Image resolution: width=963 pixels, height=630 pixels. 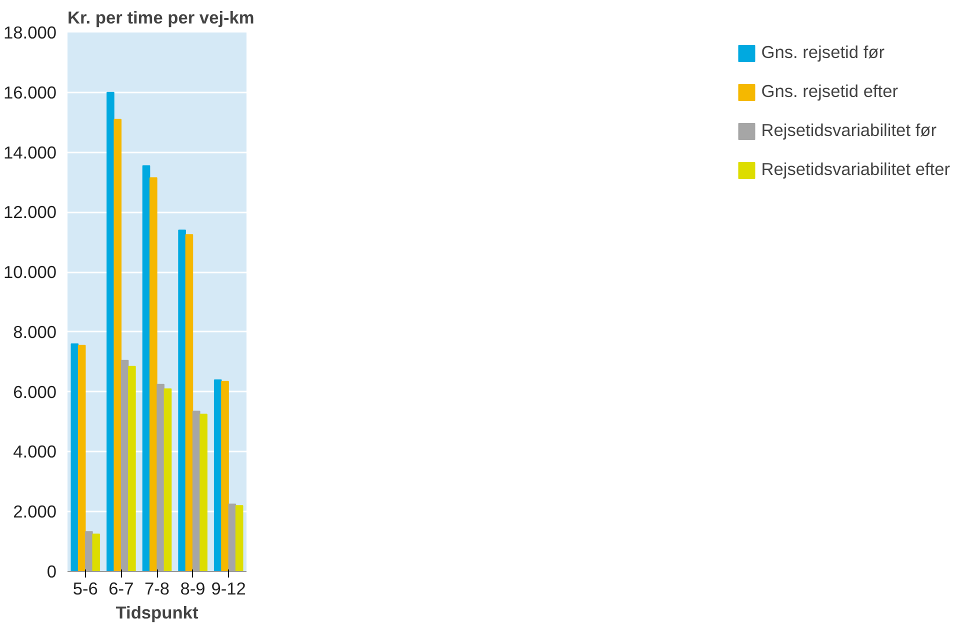 What do you see at coordinates (30, 272) in the screenshot?
I see `y-tick-label: 10.000` at bounding box center [30, 272].